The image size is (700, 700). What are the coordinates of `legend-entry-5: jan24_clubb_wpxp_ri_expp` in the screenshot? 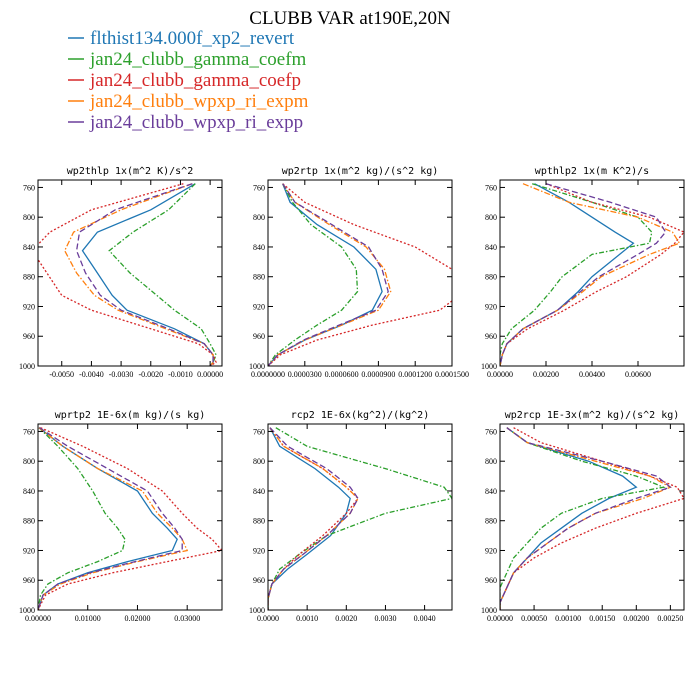 It's located at (196, 122).